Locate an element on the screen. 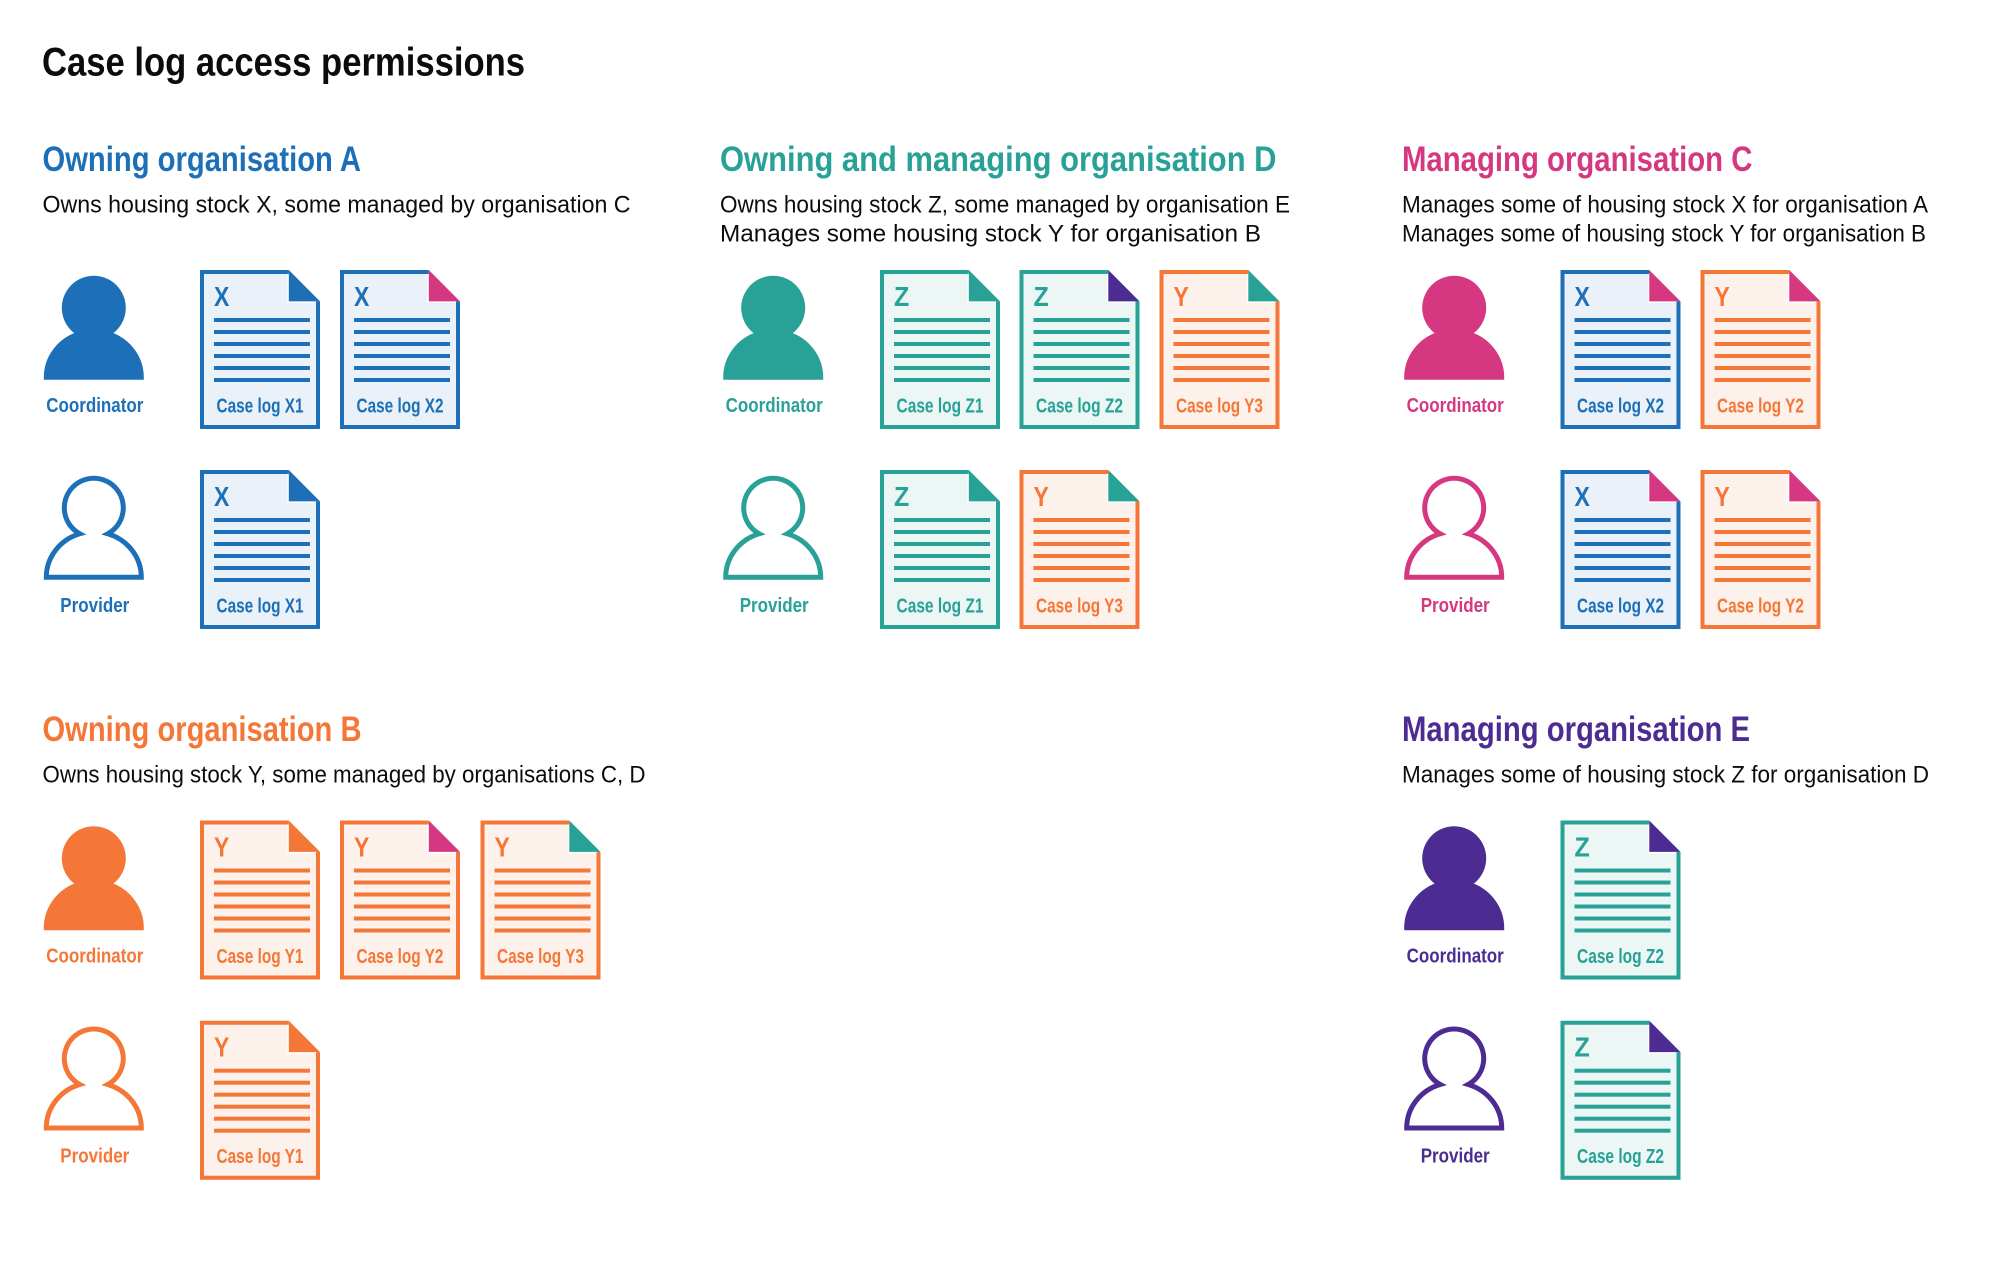  svg-text: Managing organisation C is located at coordinates (1577, 159).